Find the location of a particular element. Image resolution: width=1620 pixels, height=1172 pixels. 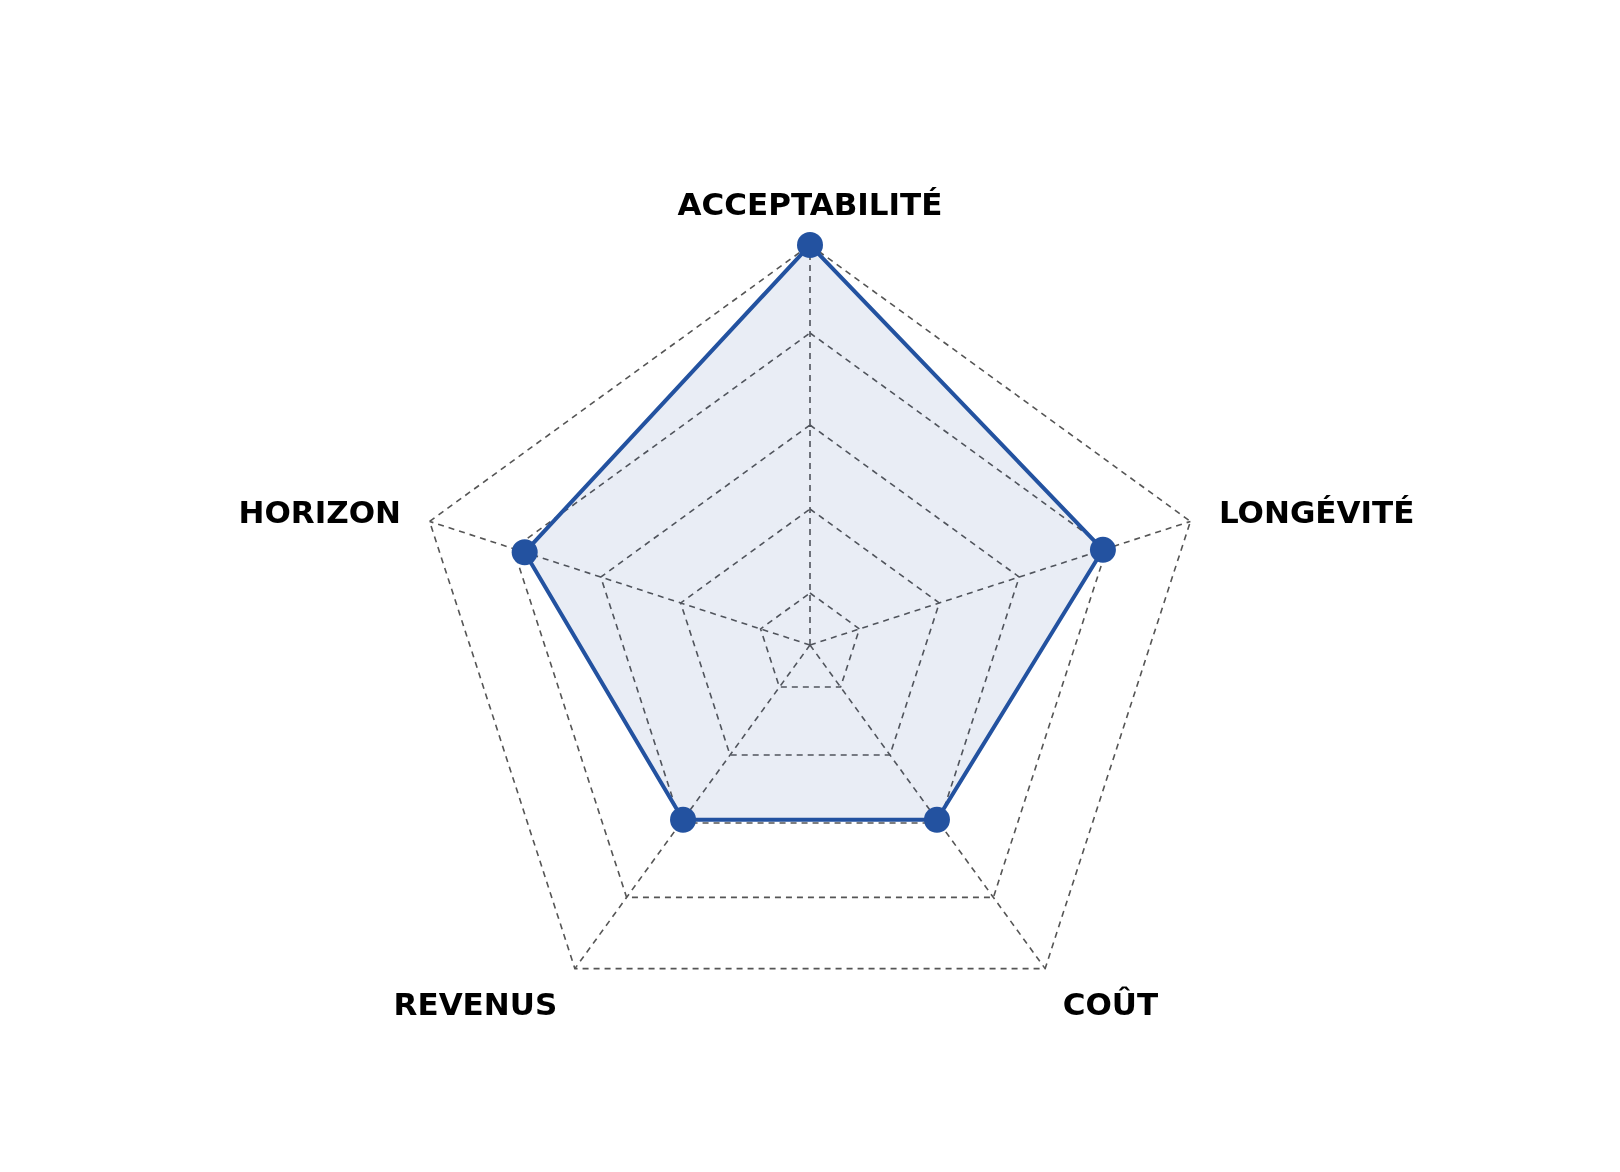

spoke-label: LONGÉVITÉ is located at coordinates (1316, 512).